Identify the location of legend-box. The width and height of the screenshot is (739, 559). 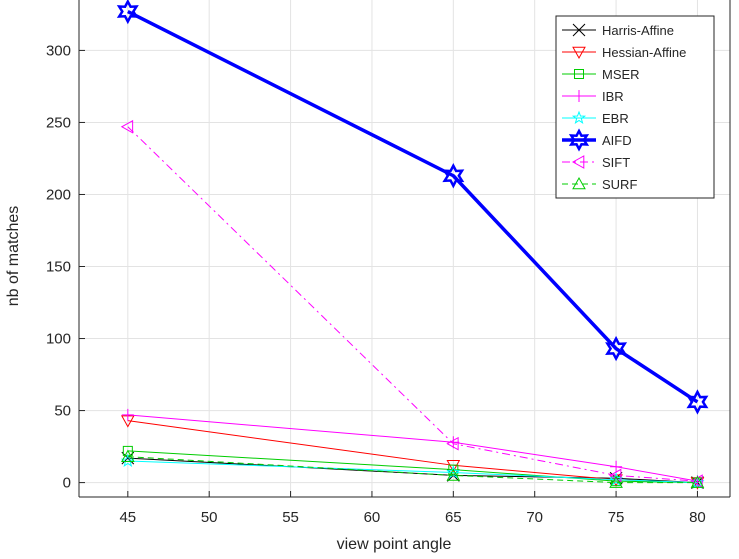
(635, 107).